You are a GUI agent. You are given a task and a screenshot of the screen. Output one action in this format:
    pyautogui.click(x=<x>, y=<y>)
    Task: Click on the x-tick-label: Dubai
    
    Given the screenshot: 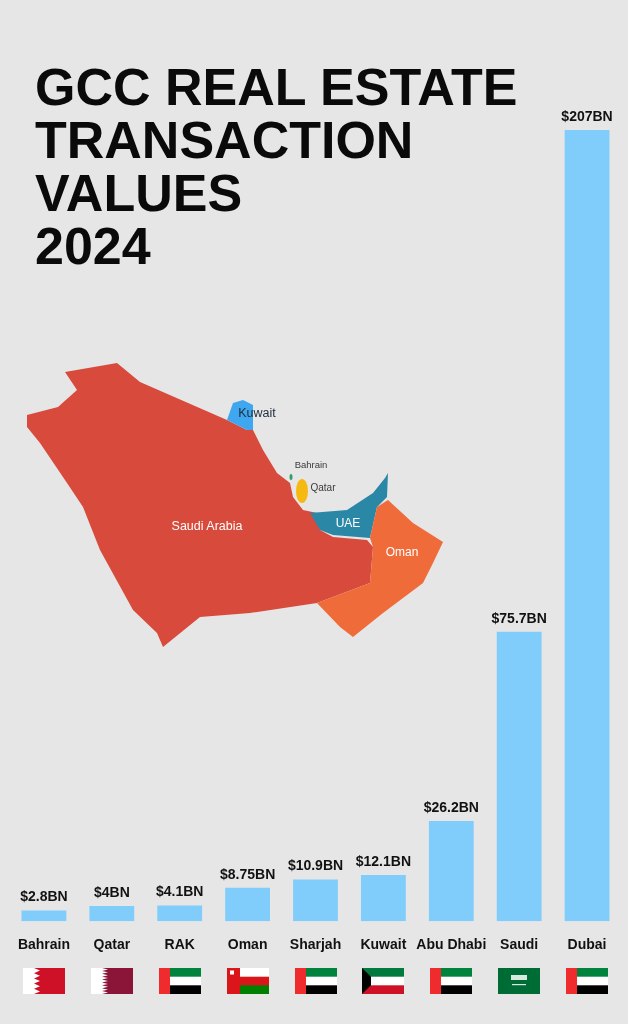 What is the action you would take?
    pyautogui.click(x=587, y=944)
    